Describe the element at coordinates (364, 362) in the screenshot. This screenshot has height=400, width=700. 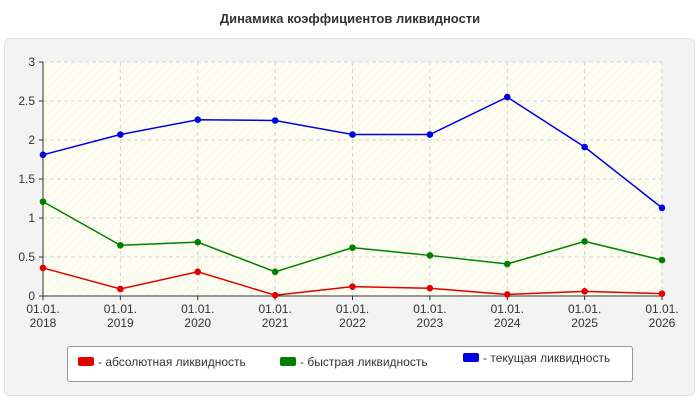
I see `legend-label-quick: - быстрая ликвидность` at that location.